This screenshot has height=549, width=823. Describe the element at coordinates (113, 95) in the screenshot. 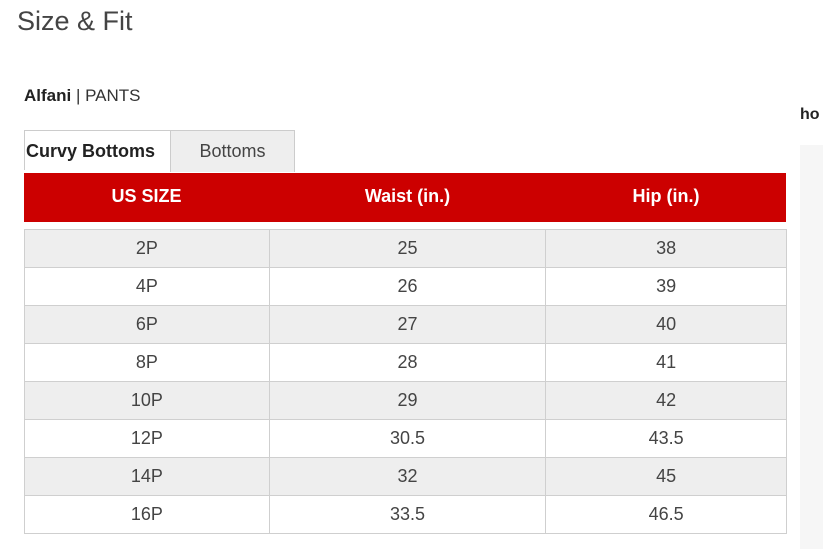

I see `brand-category: PANTS` at that location.